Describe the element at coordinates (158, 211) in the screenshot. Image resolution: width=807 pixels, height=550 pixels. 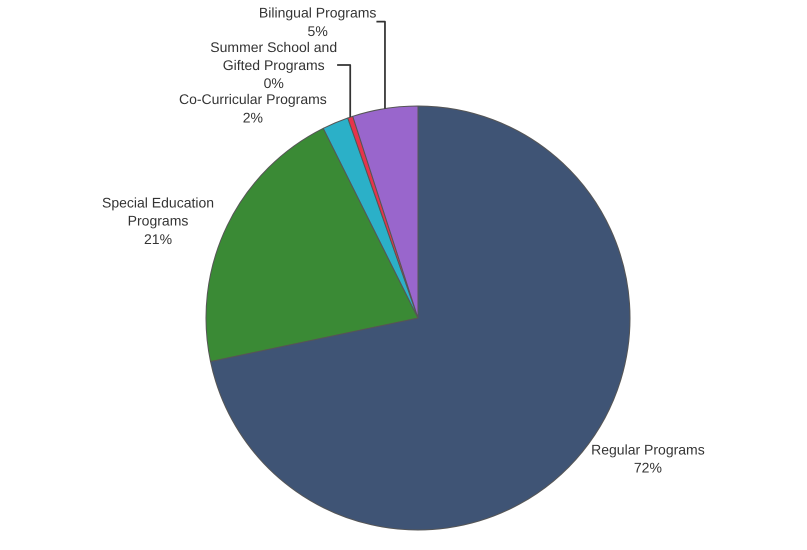
I see `slice-label: Special Education Programs` at that location.